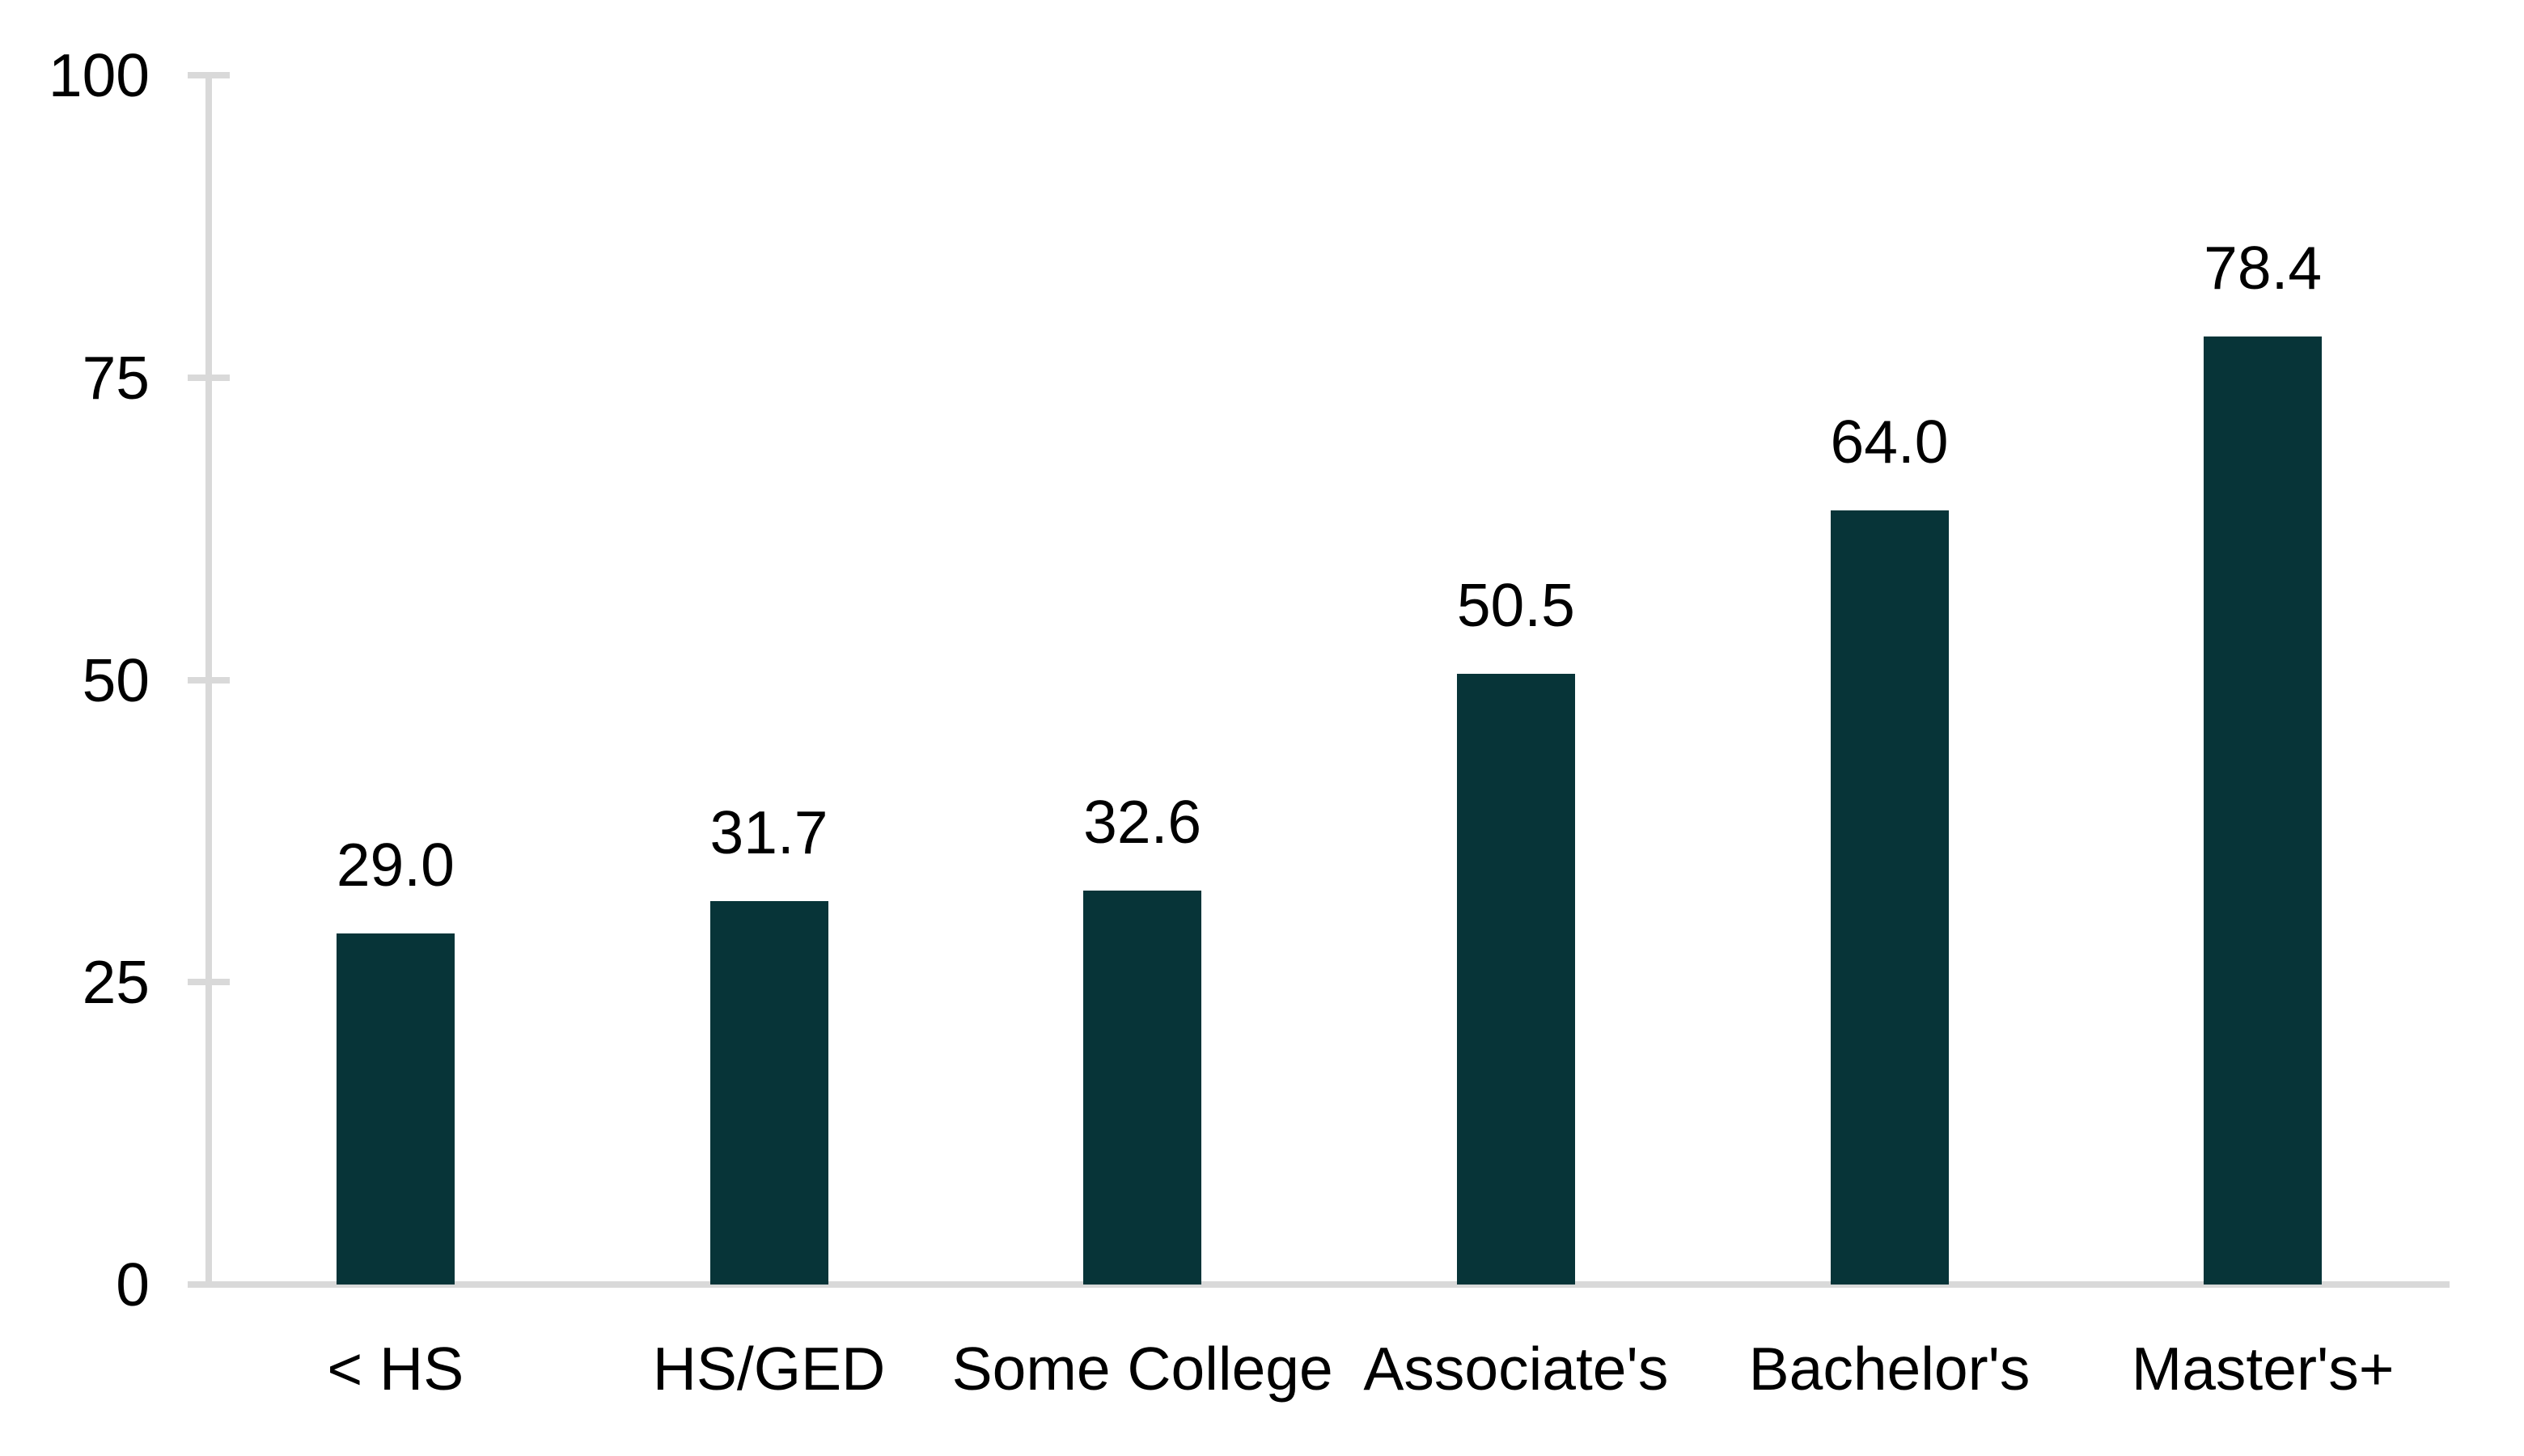 Image resolution: width=2524 pixels, height=1456 pixels. I want to click on x-axis-baseline, so click(1319, 1284).